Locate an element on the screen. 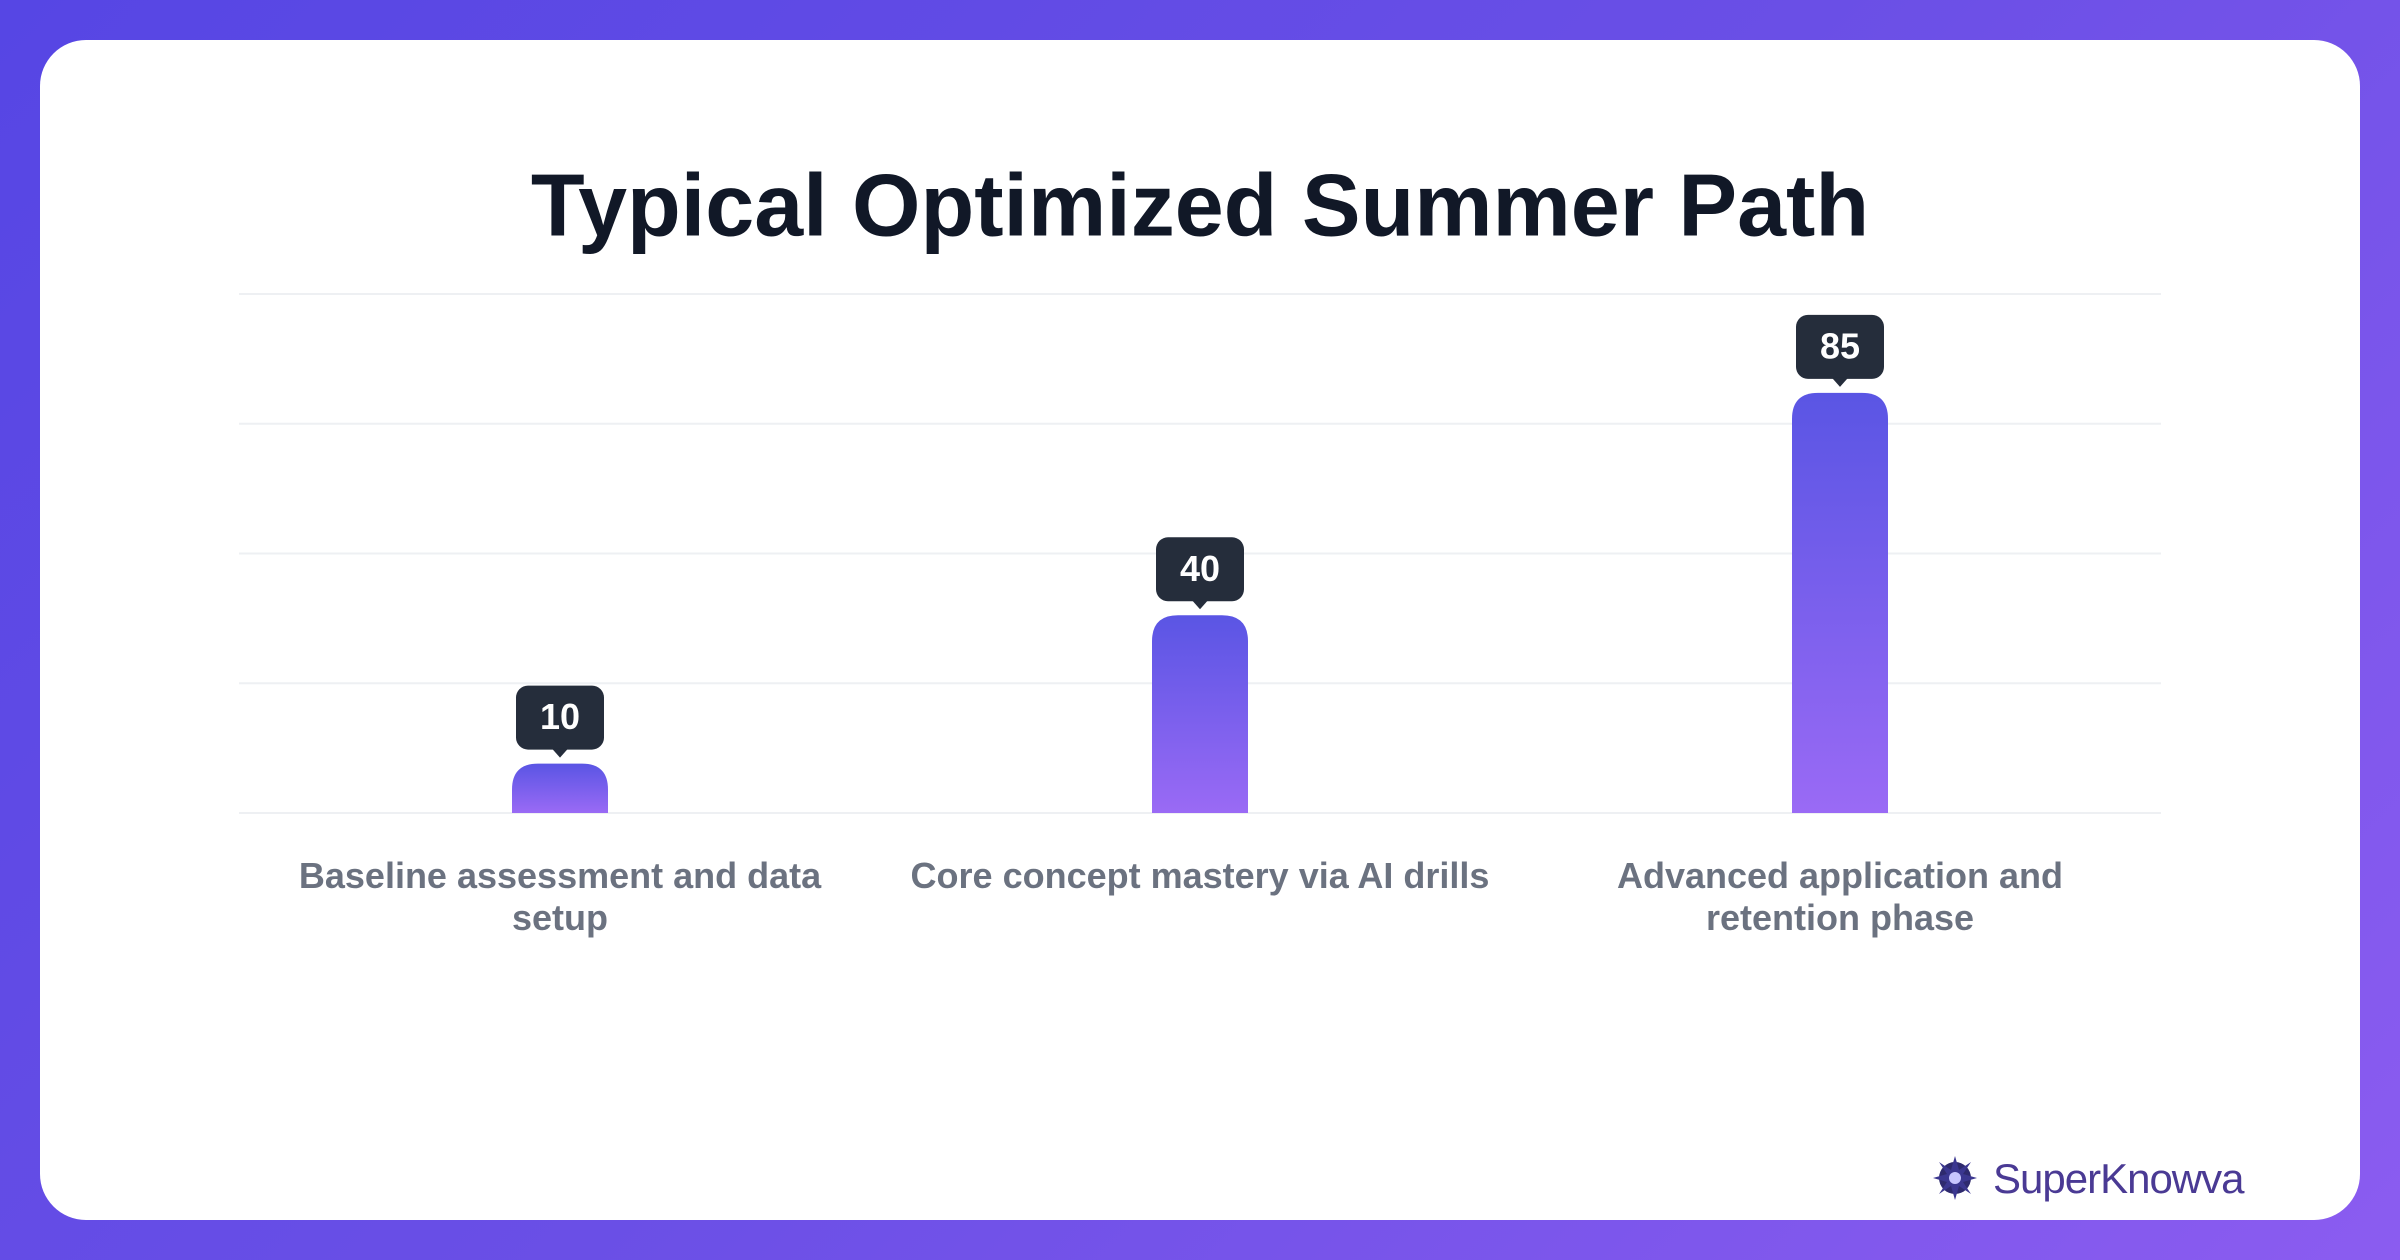 The image size is (2400, 1260). value-label: 85 is located at coordinates (1840, 345).